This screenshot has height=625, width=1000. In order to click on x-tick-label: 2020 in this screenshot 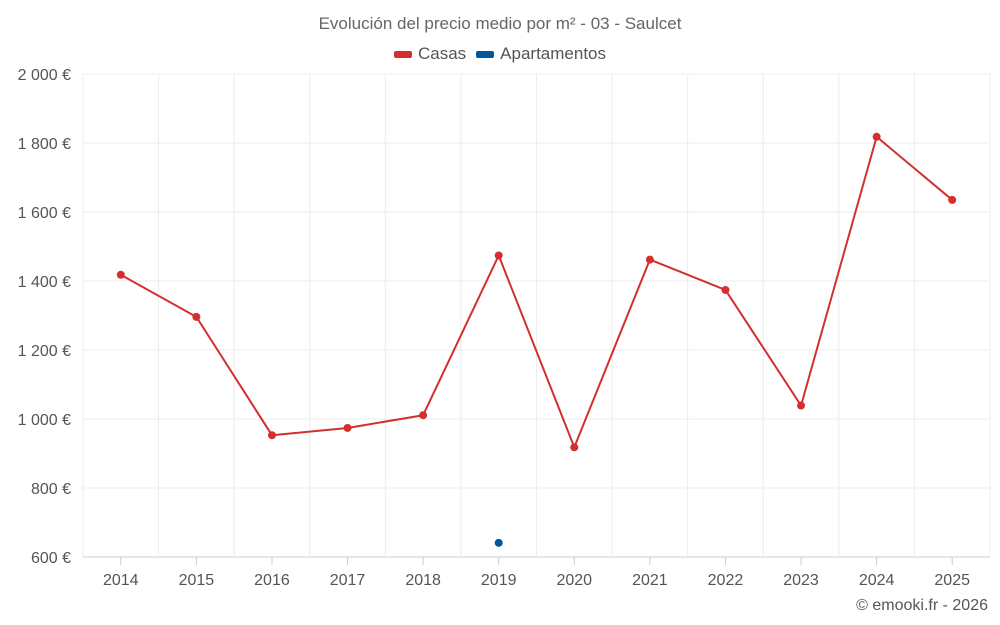, I will do `click(574, 580)`.